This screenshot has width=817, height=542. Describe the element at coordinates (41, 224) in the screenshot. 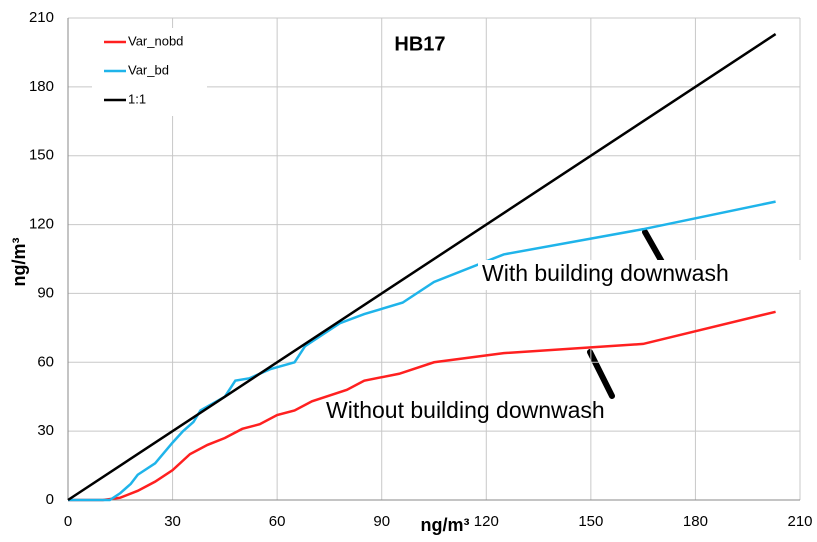

I see `y-tick-label: 120` at that location.